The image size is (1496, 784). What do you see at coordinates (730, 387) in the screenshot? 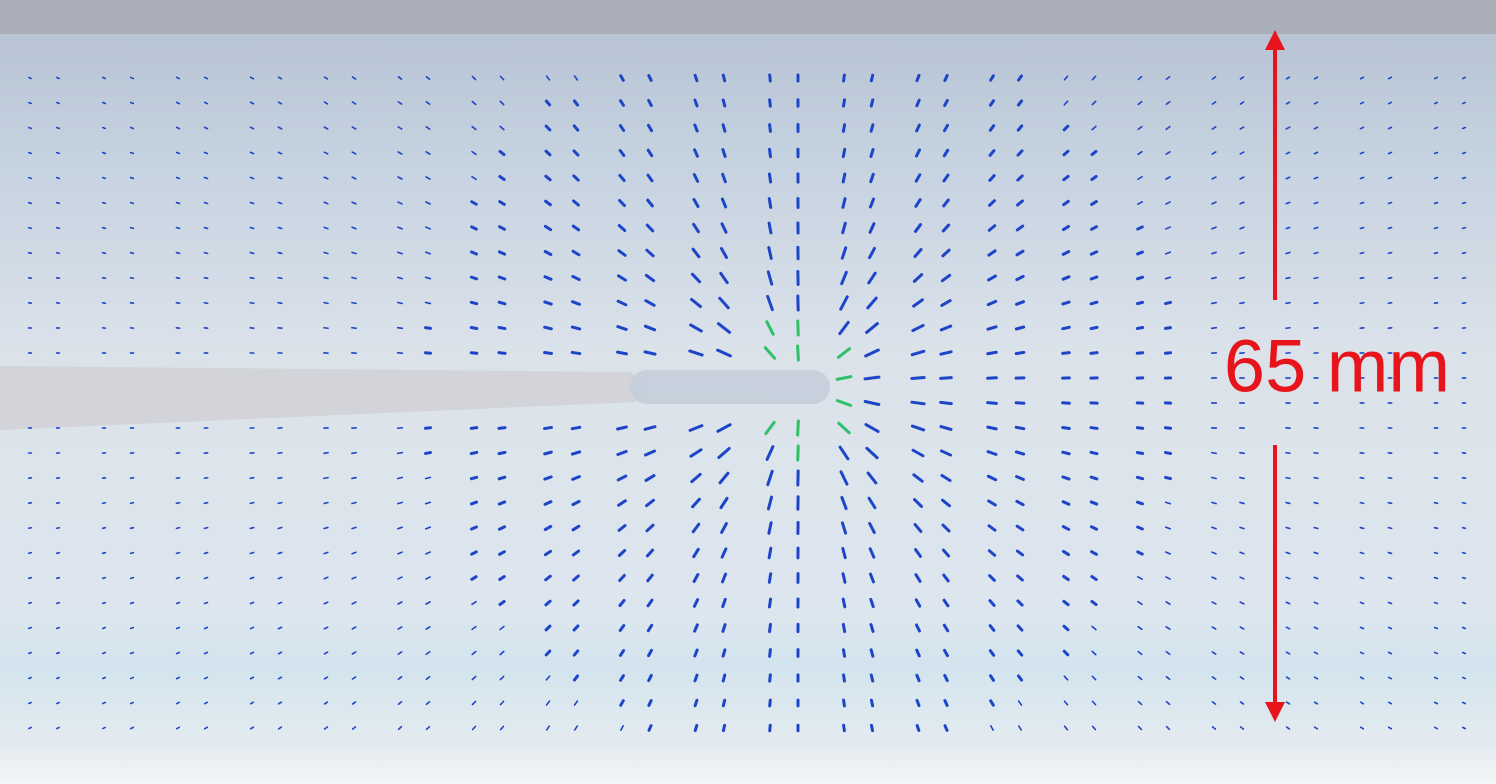
I see `needle-tip` at bounding box center [730, 387].